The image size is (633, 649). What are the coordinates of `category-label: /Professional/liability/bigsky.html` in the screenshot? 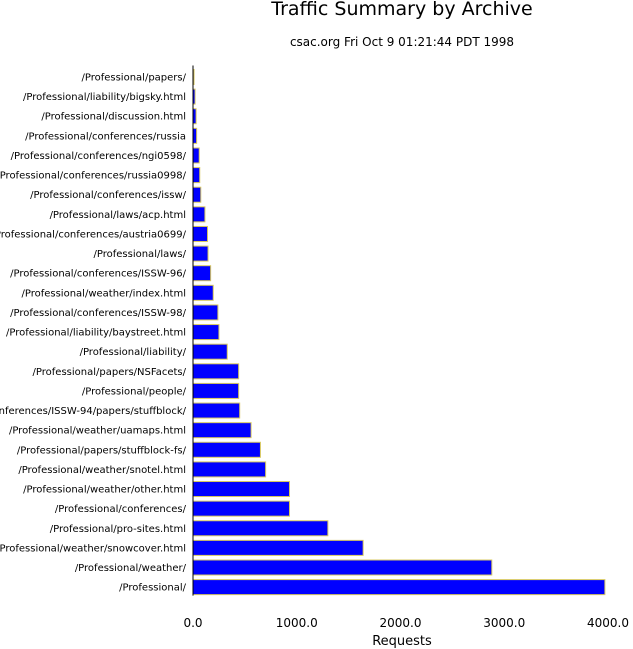 It's located at (104, 97).